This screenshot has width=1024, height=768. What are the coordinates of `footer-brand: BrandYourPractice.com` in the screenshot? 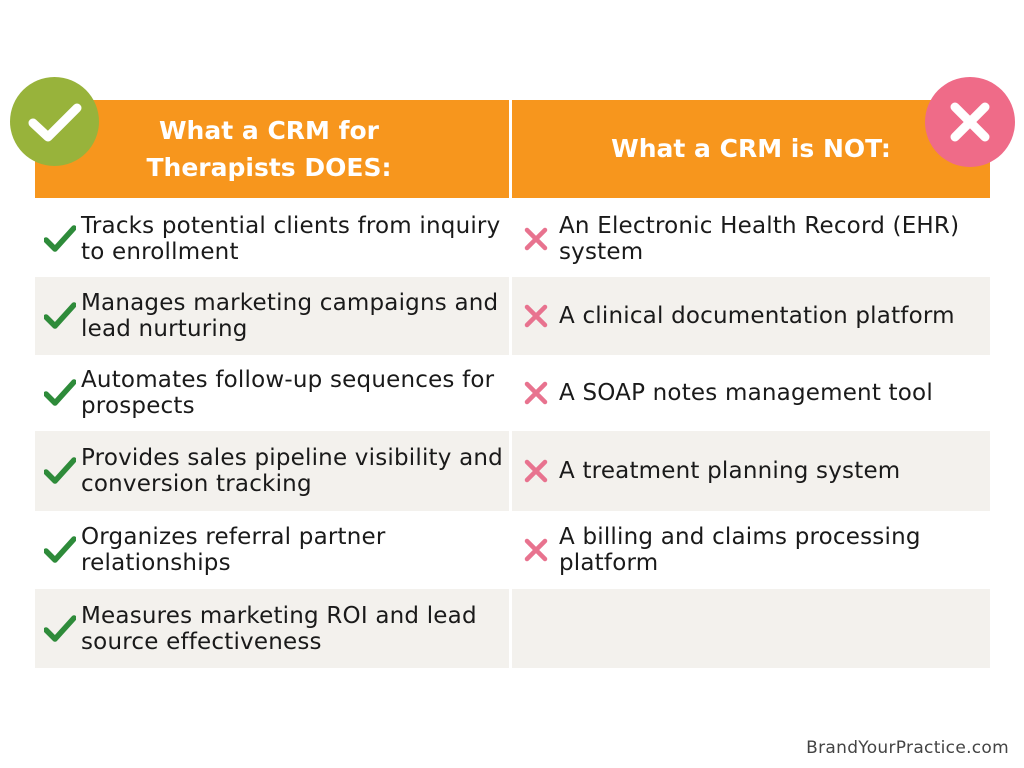 It's located at (907, 748).